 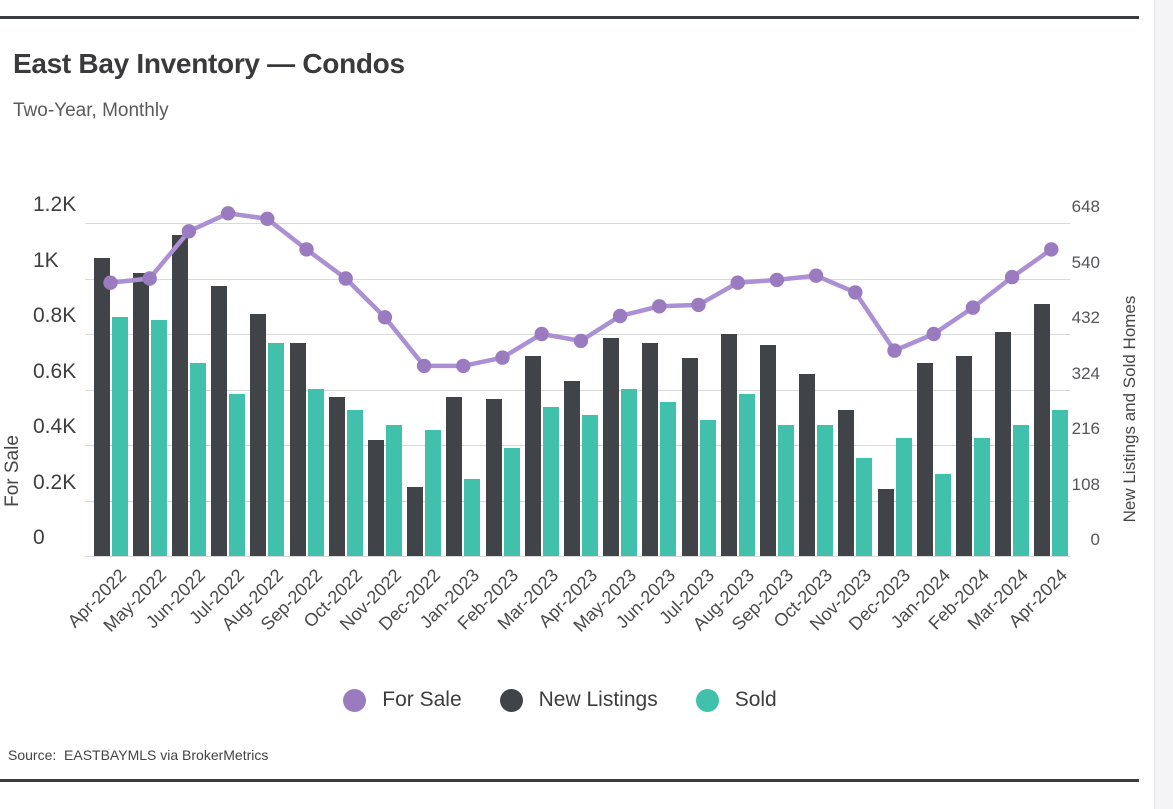 I want to click on legend-label: For Sale, so click(x=422, y=699).